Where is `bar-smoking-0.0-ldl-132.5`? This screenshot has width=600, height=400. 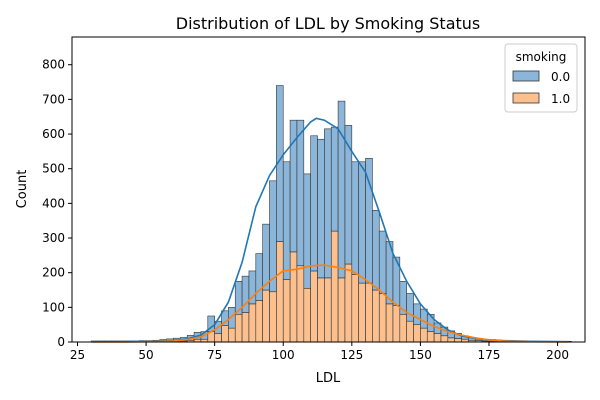 bar-smoking-0.0-ldl-132.5 is located at coordinates (376, 250).